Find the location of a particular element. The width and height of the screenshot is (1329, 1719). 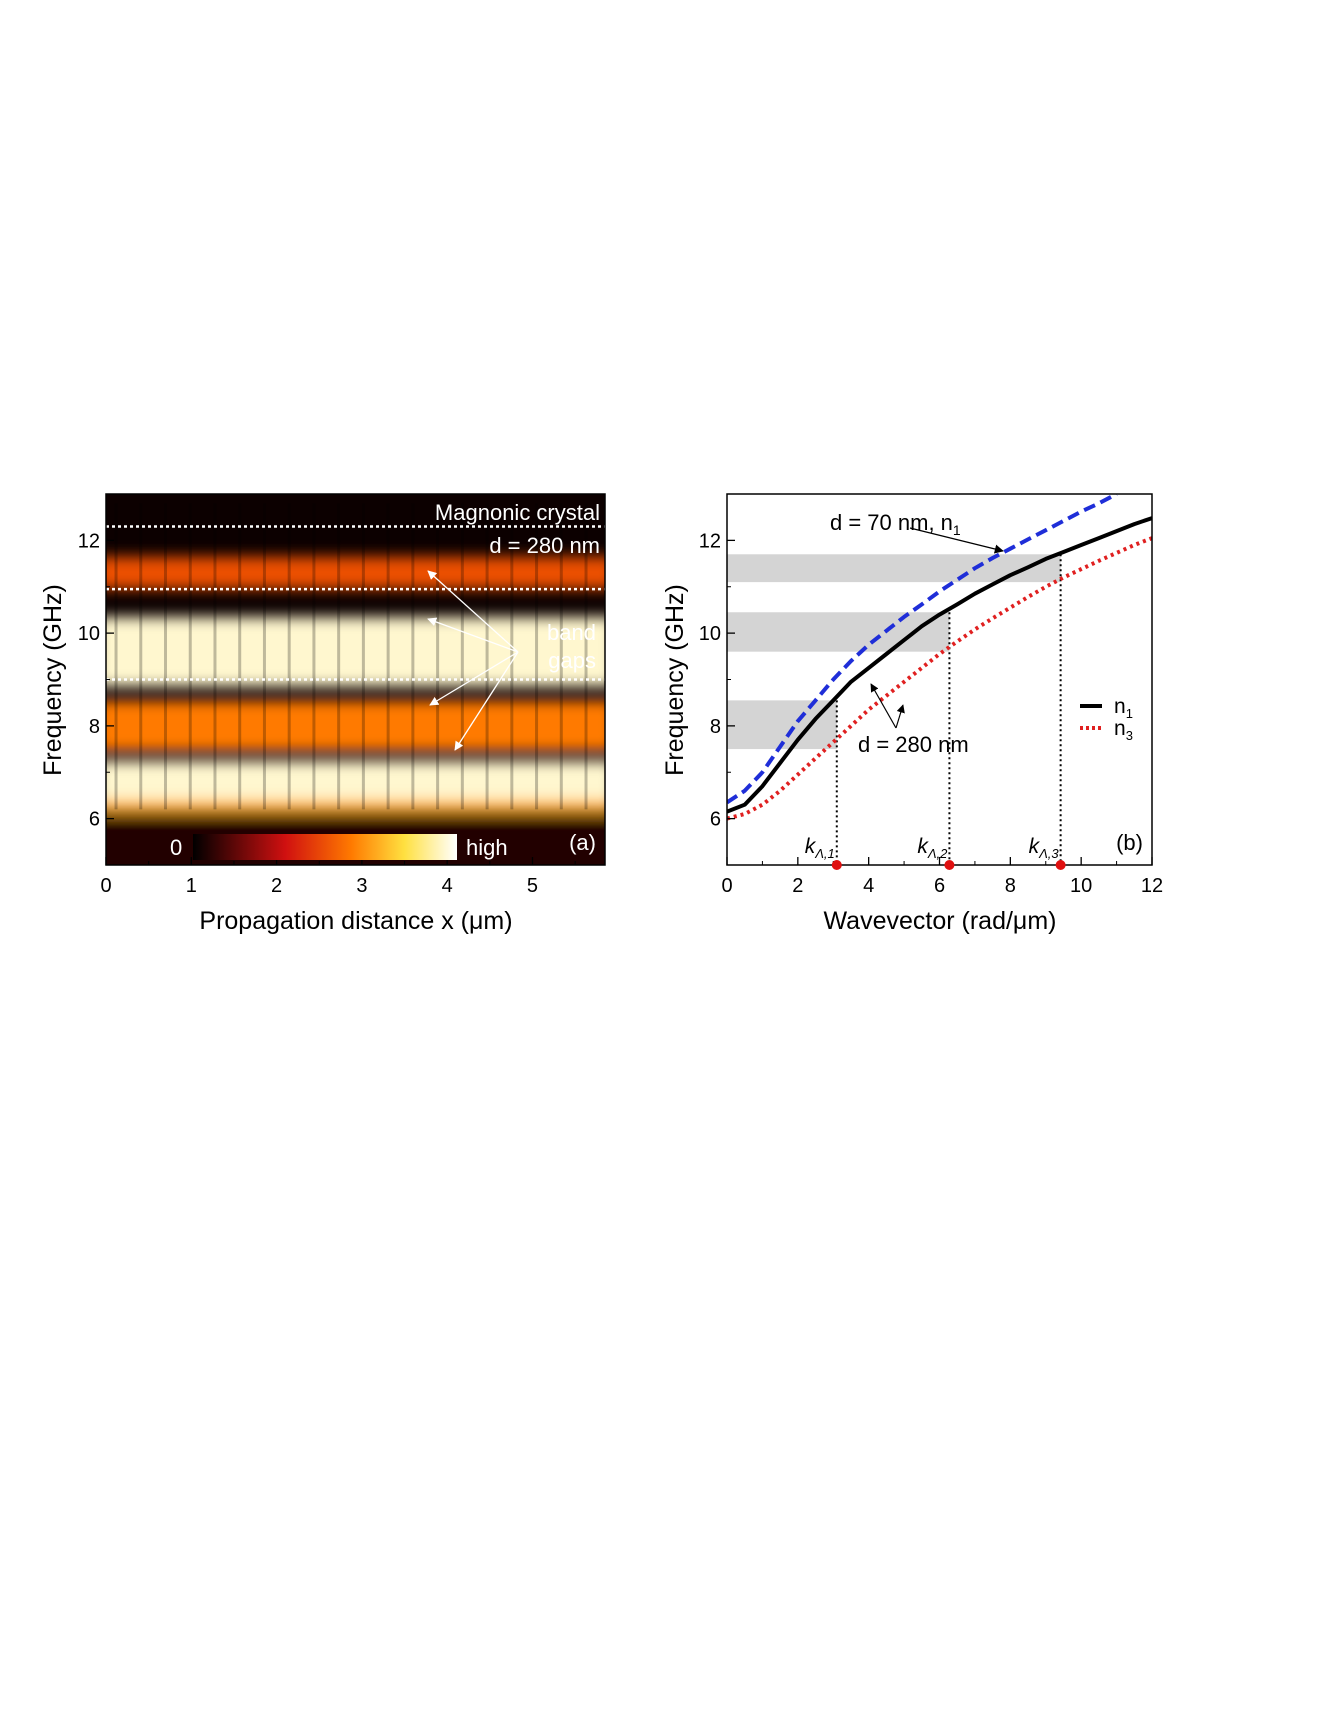

d280-annotation: d = 280 nm is located at coordinates (913, 744).